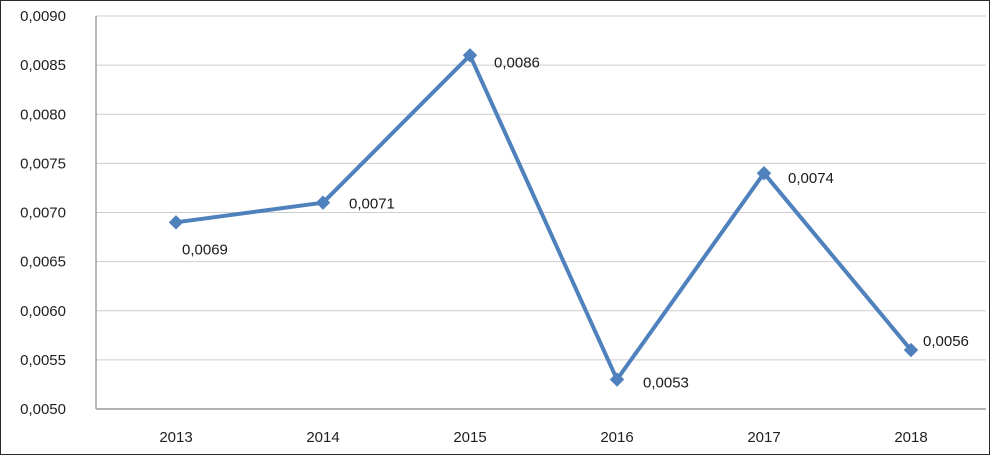  I want to click on x-tick-label: 2016, so click(616, 437).